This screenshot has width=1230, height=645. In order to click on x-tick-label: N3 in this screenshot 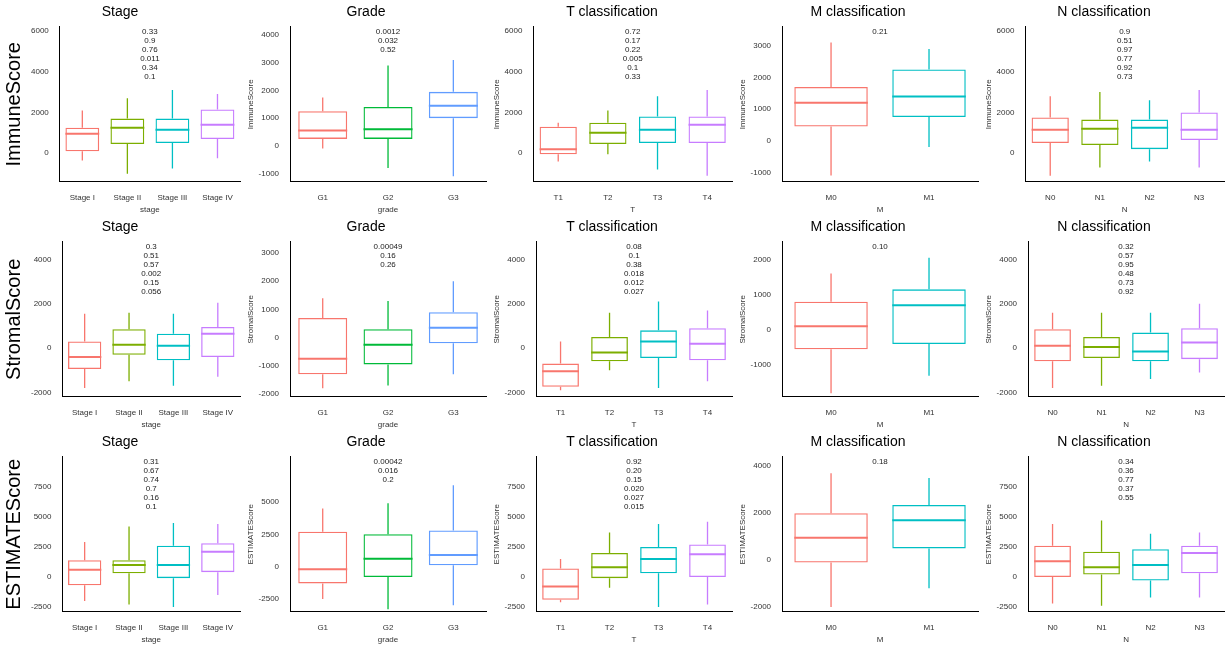, I will do `click(1199, 197)`.